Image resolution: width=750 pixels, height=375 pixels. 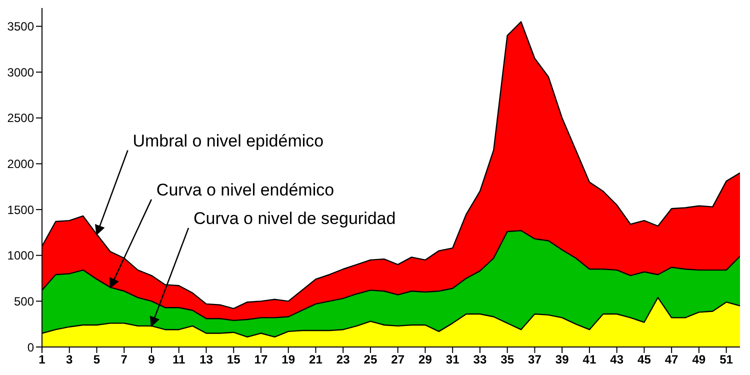 What do you see at coordinates (228, 140) in the screenshot?
I see `annotation: Umbral o nivel epidémico` at bounding box center [228, 140].